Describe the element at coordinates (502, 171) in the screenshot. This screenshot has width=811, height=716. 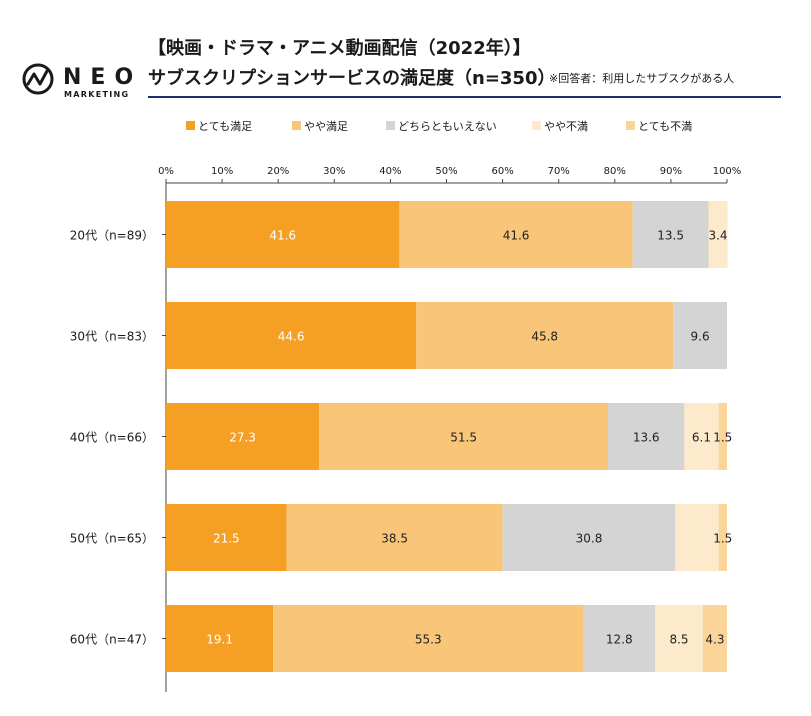
I see `x-tick-label: 60%` at that location.